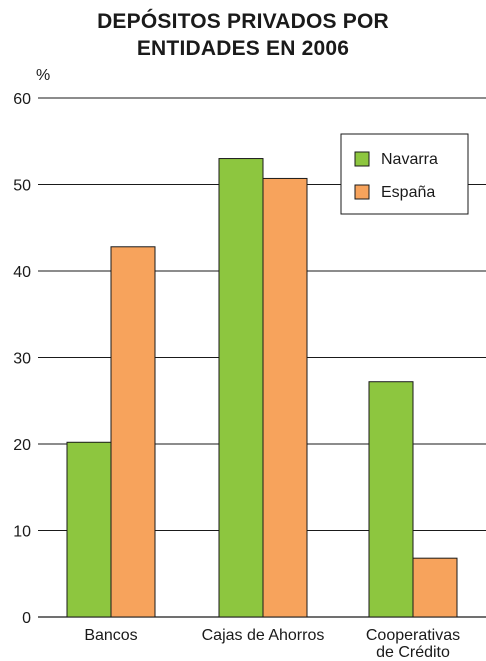 This screenshot has width=486, height=661. I want to click on category-label: Cooperativas, so click(413, 635).